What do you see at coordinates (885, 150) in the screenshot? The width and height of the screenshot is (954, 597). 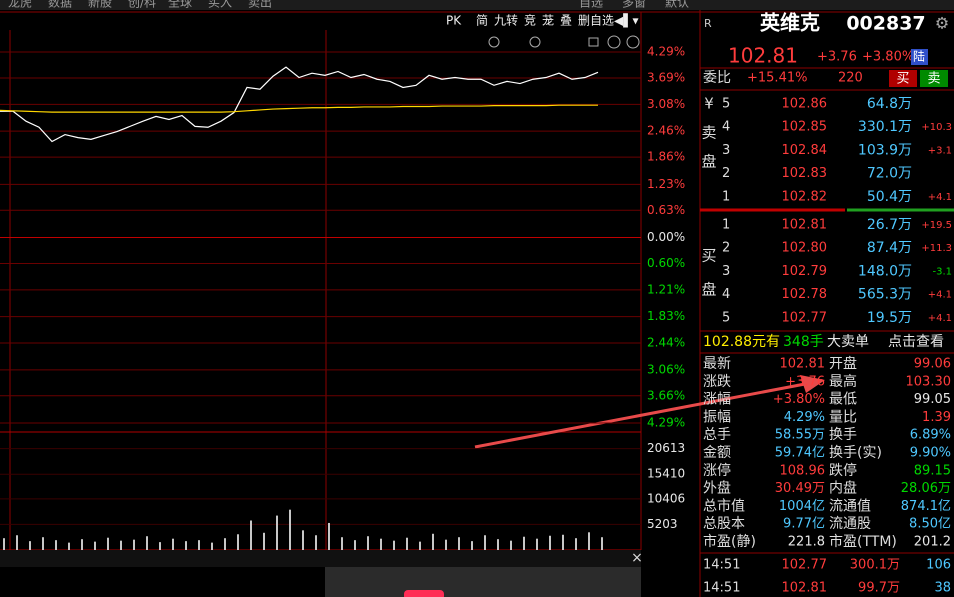 I see `order-volume: 103.9万` at bounding box center [885, 150].